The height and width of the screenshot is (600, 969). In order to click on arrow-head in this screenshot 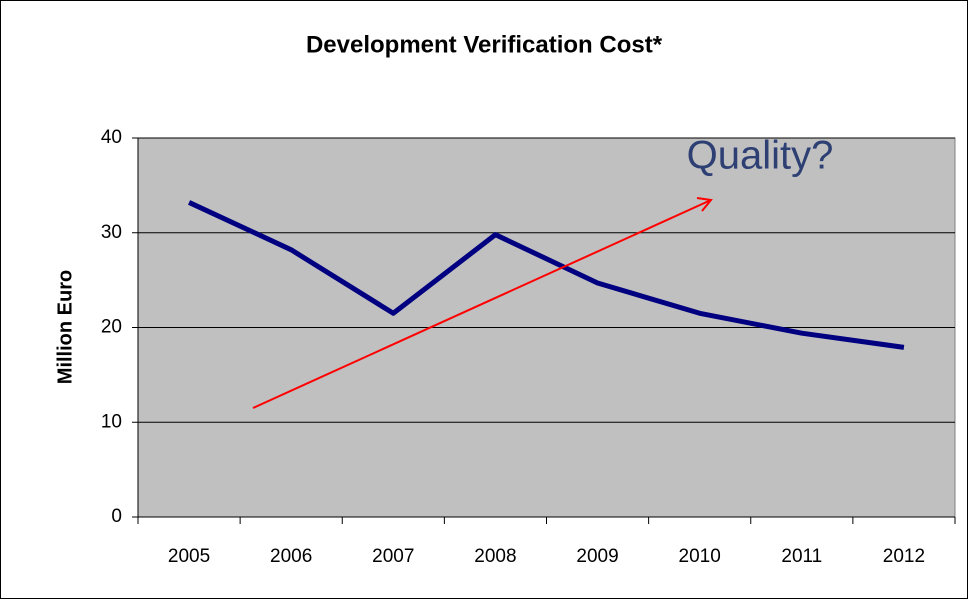, I will do `click(704, 204)`.